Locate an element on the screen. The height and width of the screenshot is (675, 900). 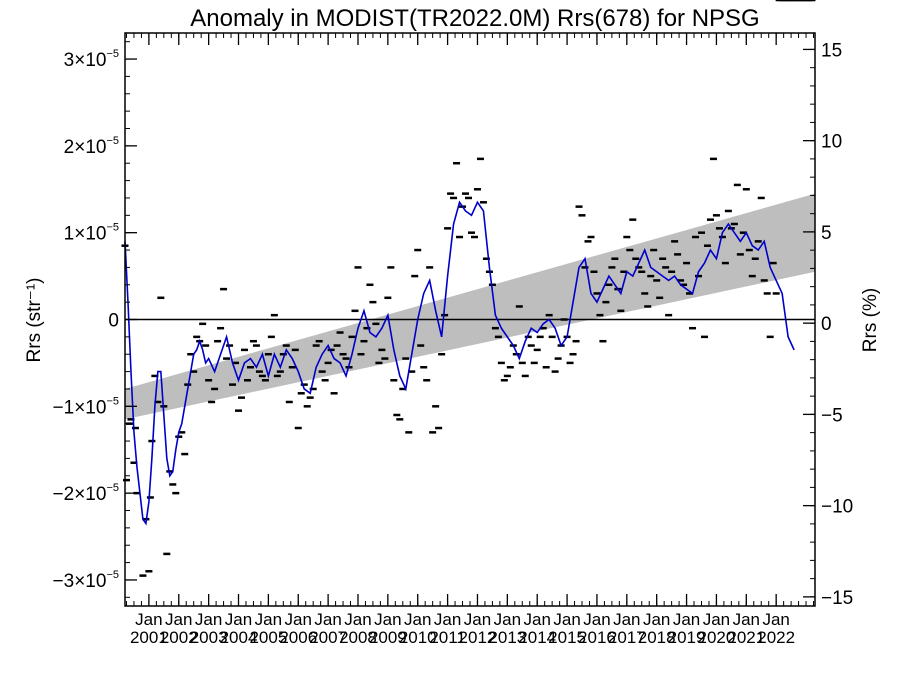
y-left-tick-label: 2×10⁻⁵ is located at coordinates (91, 146).